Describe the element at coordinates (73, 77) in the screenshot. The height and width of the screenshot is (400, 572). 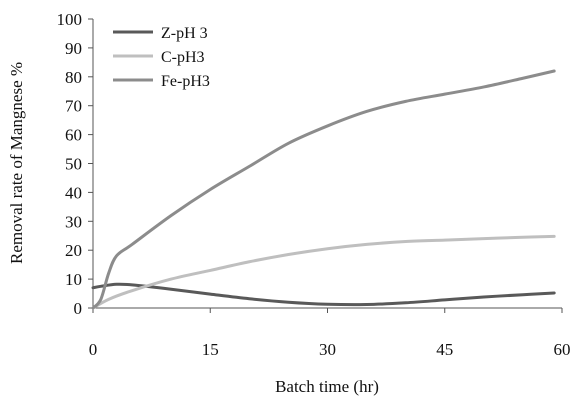
I see `y-tick-label: 80` at that location.